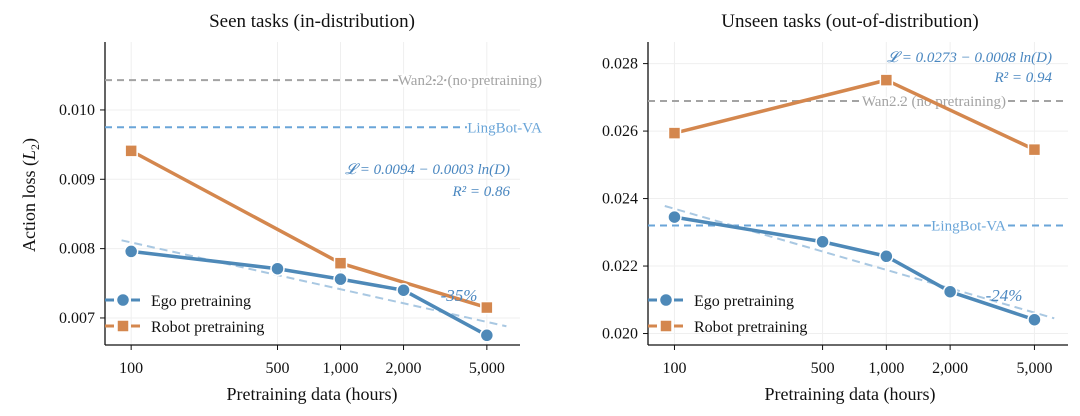 This screenshot has width=1080, height=416. I want to click on y-tick-label: 0.007, so click(77, 318).